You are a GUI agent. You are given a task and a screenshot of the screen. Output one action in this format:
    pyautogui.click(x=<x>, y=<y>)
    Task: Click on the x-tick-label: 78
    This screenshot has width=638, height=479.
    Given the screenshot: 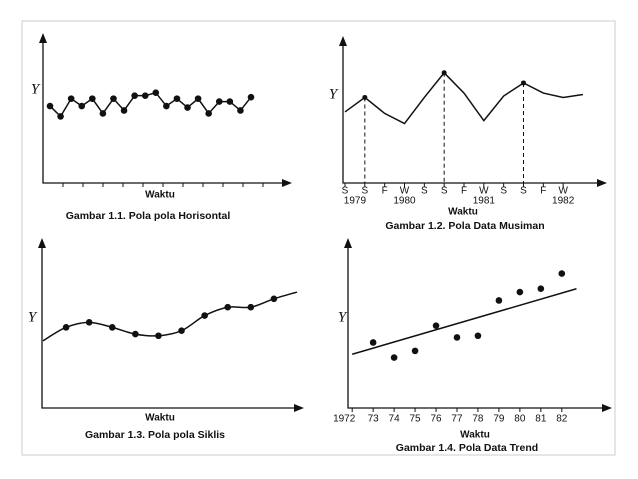 What is the action you would take?
    pyautogui.click(x=478, y=419)
    